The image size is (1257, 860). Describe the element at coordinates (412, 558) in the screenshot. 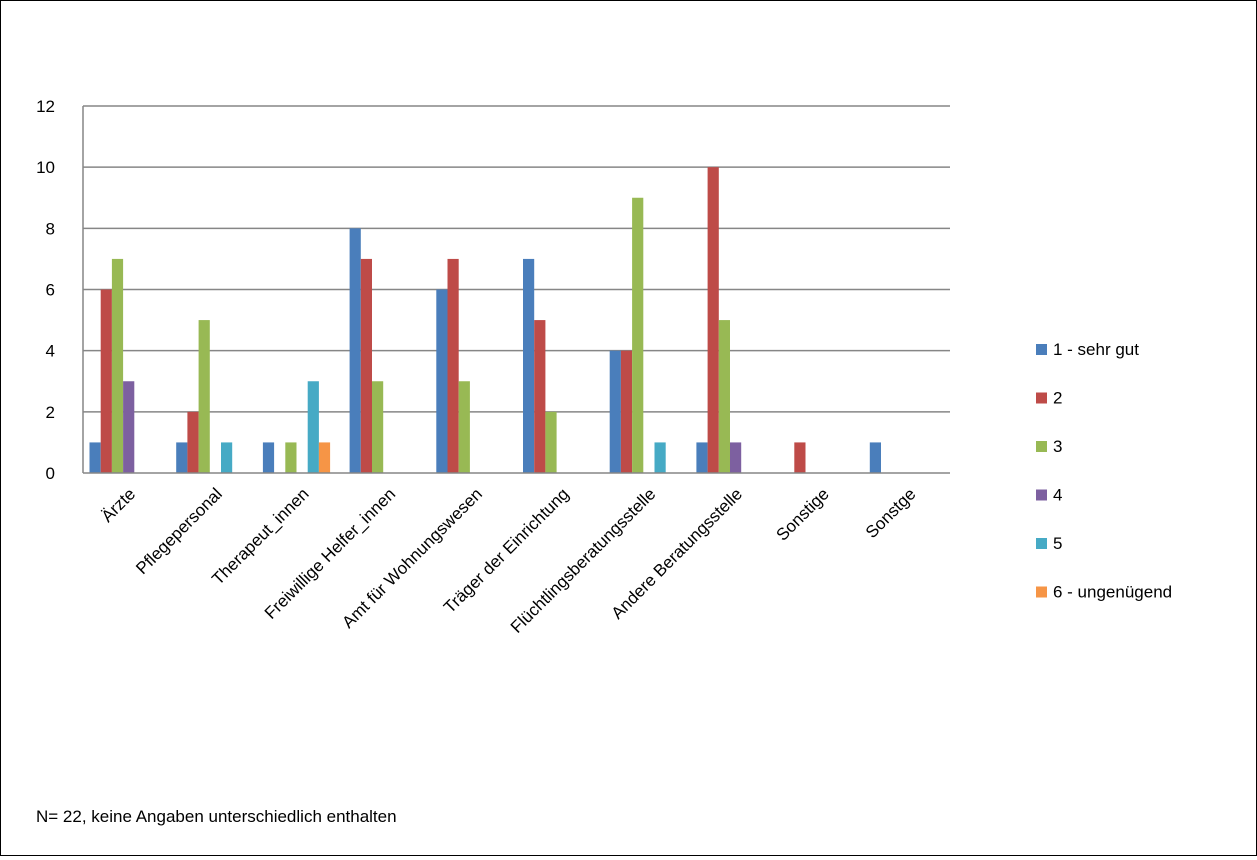

I see `x-tick-label: Amt für Wohnungswesen` at that location.